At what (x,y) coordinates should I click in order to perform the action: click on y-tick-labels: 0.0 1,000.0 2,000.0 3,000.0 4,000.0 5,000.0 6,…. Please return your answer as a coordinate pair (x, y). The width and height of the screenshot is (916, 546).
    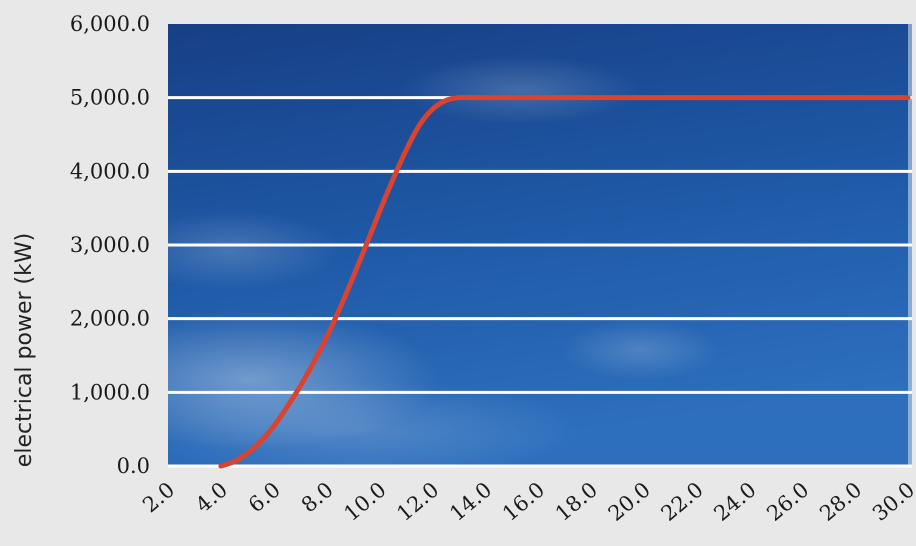
    Looking at the image, I should click on (110, 245).